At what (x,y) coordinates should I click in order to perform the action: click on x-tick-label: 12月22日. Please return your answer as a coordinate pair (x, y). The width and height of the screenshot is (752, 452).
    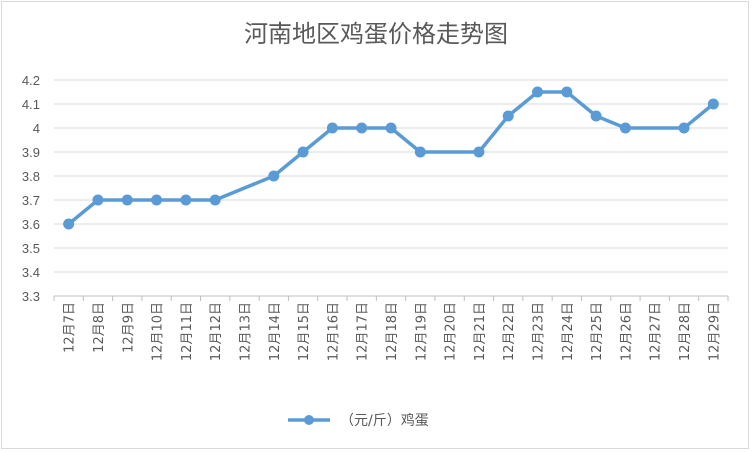
    Looking at the image, I should click on (509, 331).